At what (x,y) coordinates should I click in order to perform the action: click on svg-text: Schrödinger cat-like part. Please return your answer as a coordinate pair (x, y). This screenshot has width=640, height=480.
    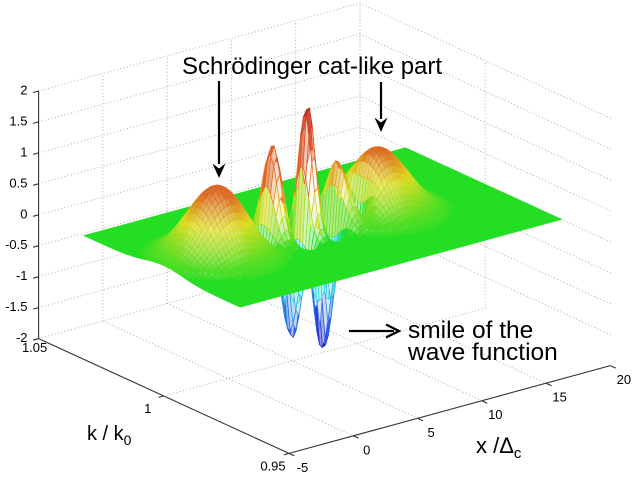
    Looking at the image, I should click on (312, 66).